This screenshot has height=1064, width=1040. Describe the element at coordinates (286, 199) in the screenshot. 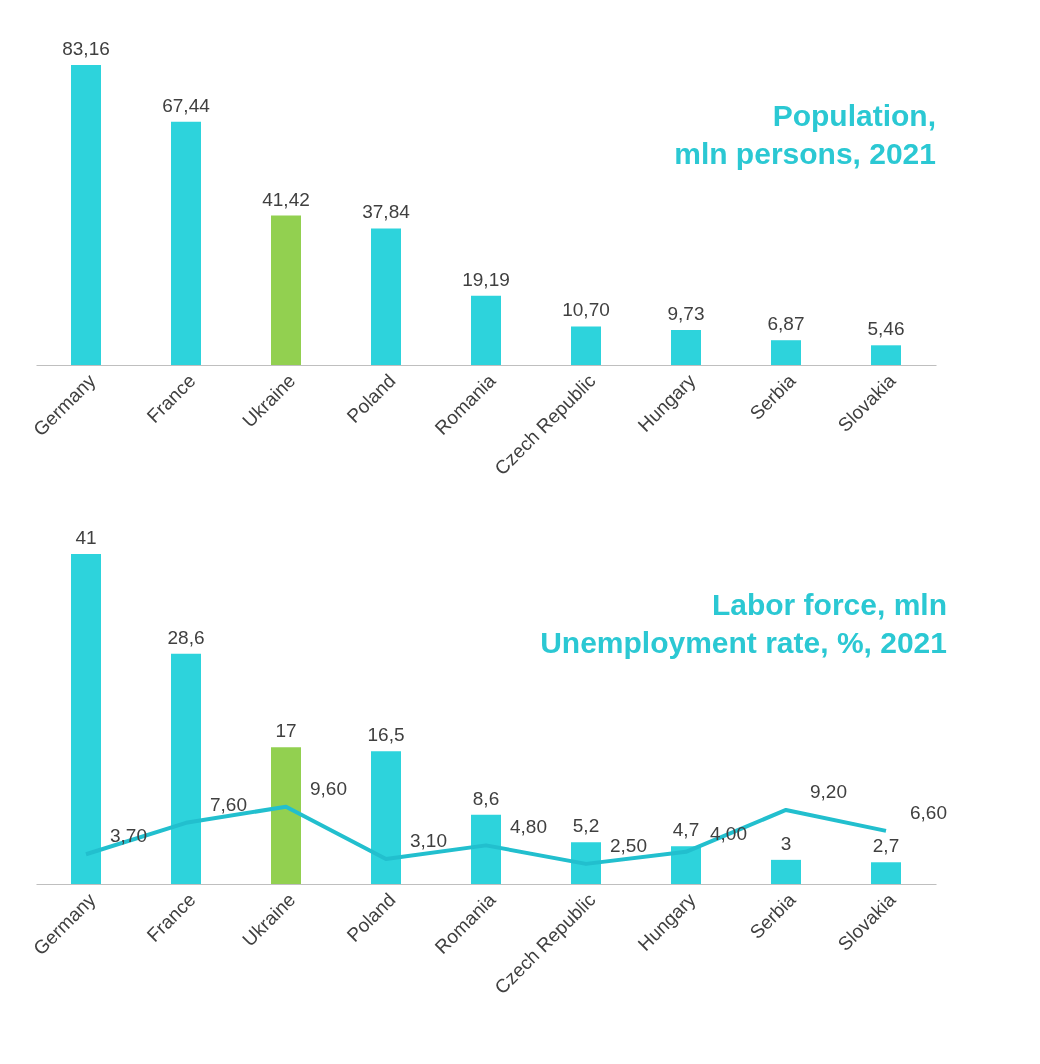

I see `data-label: 41,42` at that location.